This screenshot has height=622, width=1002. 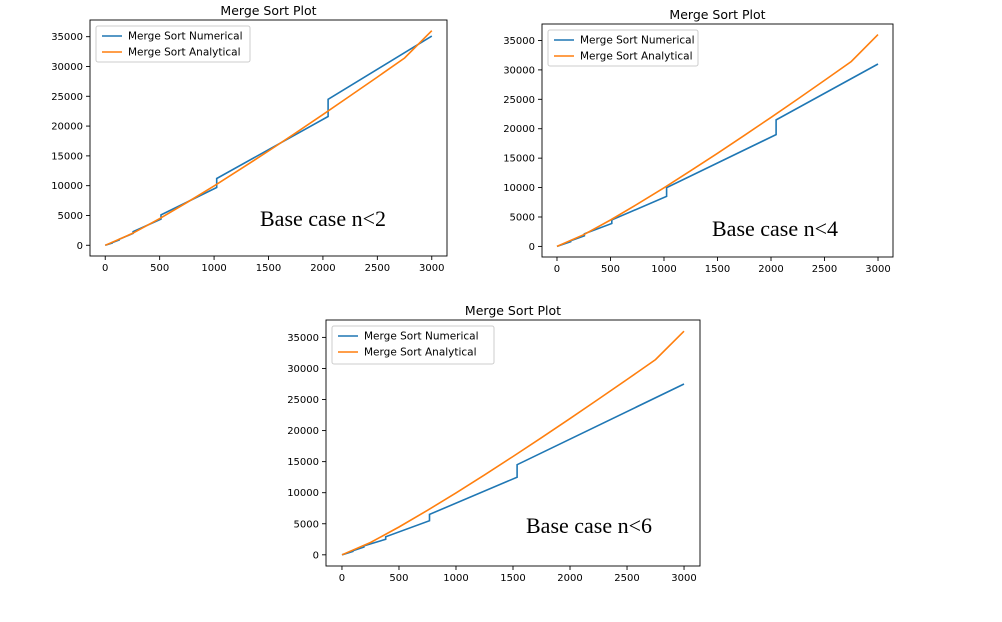 What do you see at coordinates (323, 218) in the screenshot?
I see `base-case-annotation: Base case n<2` at bounding box center [323, 218].